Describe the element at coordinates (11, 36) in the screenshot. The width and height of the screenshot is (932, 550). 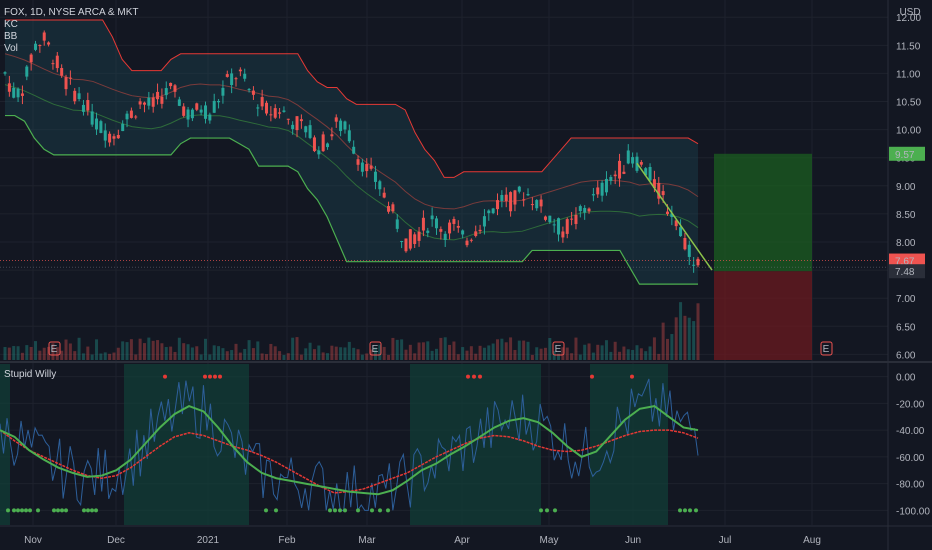
I see `indicator-bb-label: BB` at that location.